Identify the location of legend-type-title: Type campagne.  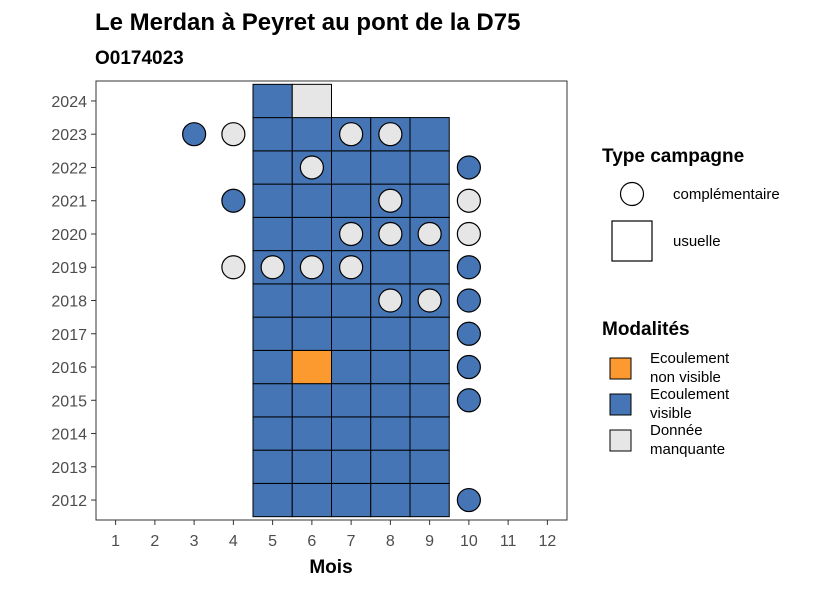
(673, 156).